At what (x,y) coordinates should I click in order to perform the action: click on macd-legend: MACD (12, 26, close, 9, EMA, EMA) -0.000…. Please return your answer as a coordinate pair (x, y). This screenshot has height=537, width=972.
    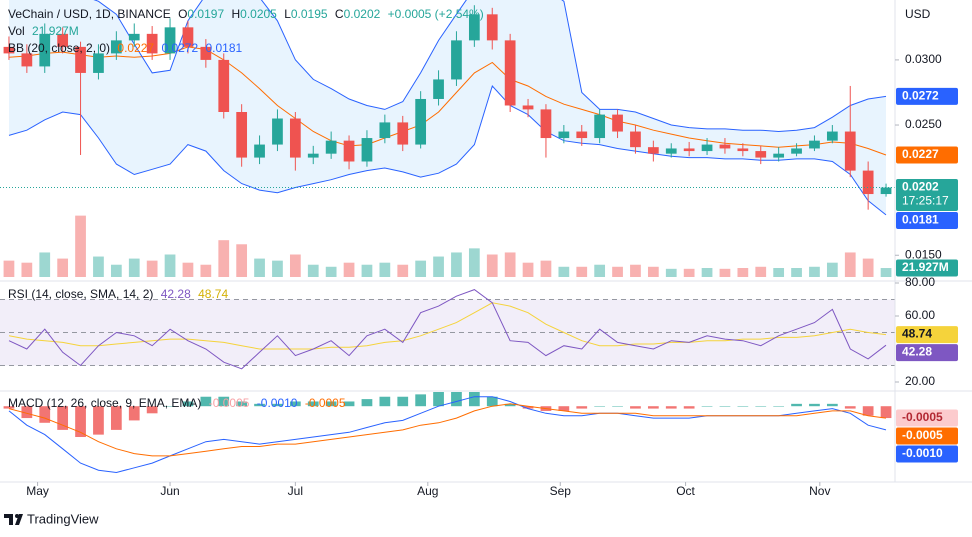
    Looking at the image, I should click on (179, 403).